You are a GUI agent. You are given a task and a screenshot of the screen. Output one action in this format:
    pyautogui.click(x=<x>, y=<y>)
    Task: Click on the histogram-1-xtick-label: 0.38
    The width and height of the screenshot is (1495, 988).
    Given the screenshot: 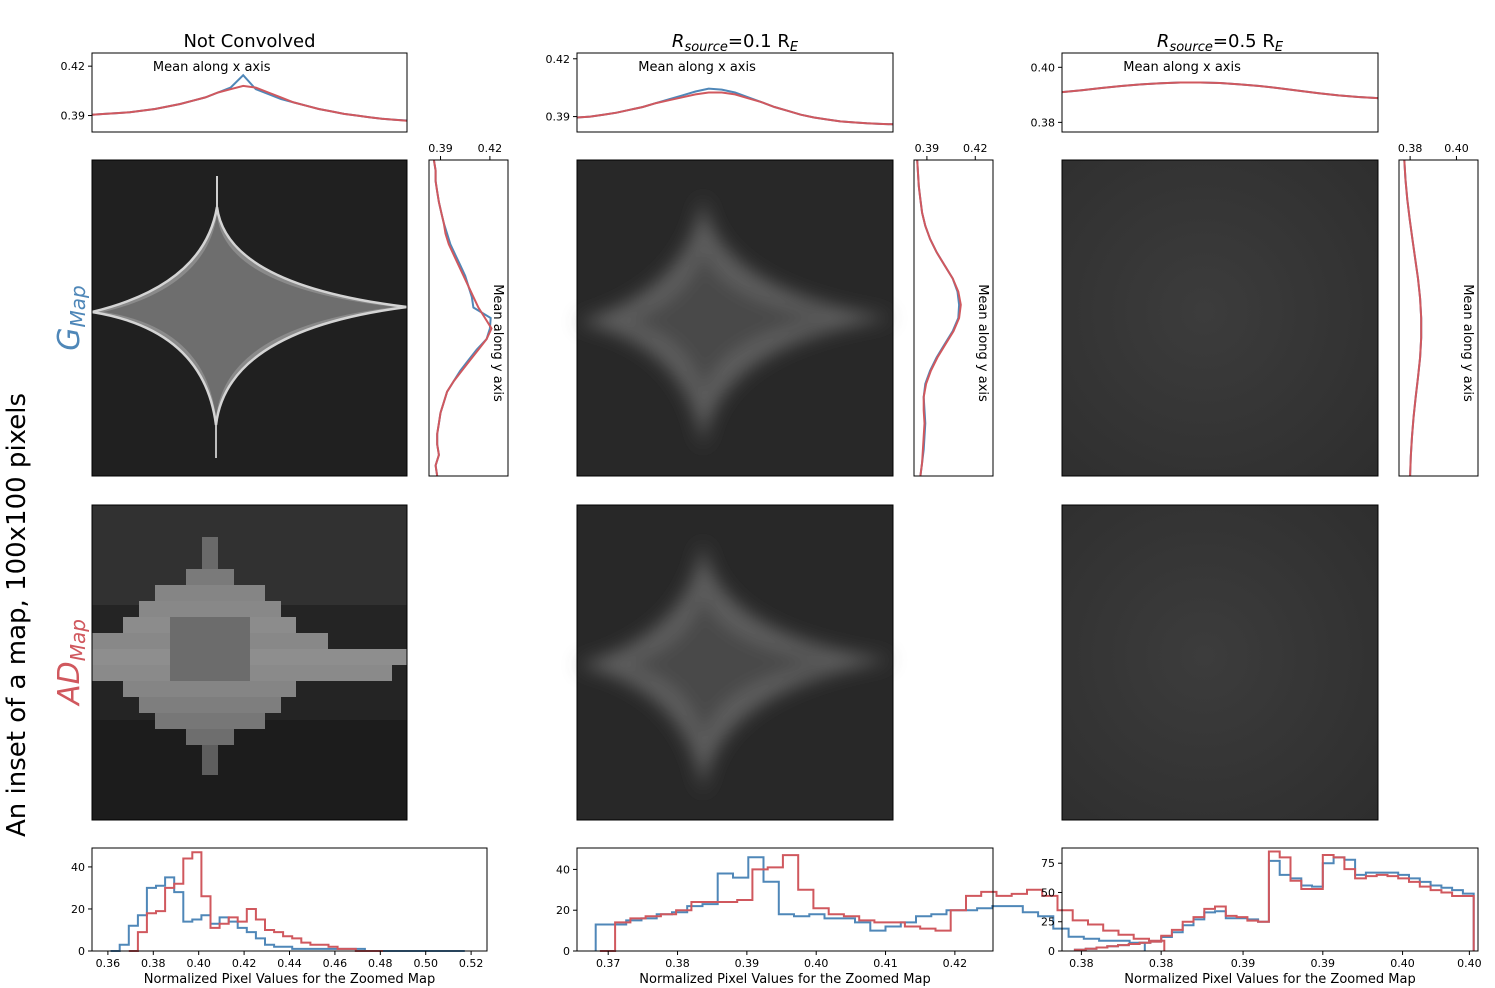 What is the action you would take?
    pyautogui.click(x=677, y=963)
    